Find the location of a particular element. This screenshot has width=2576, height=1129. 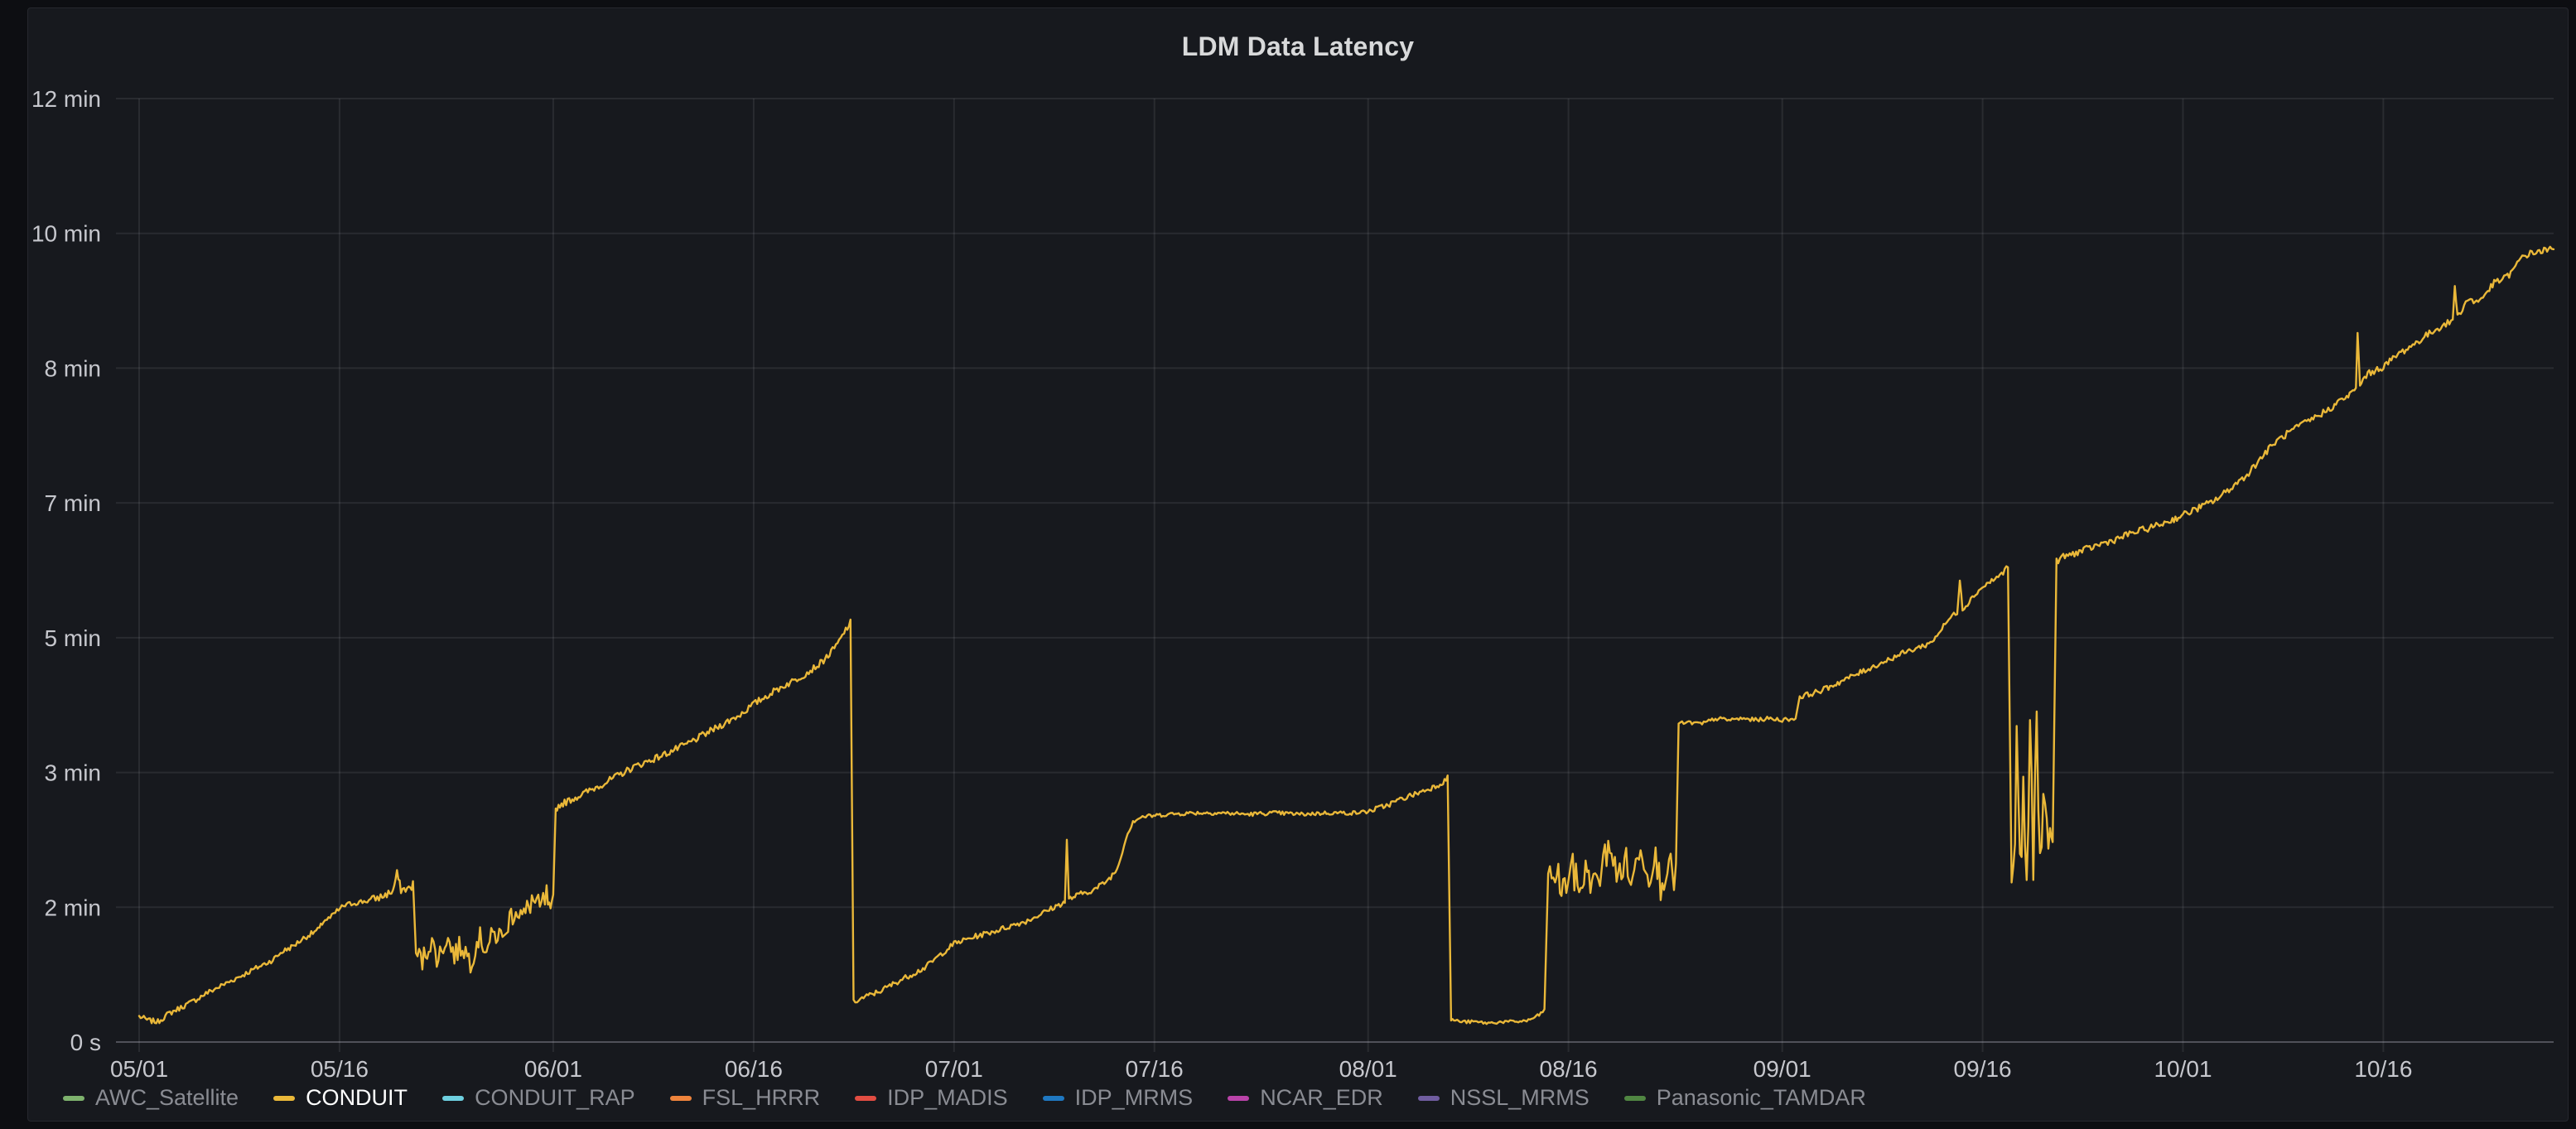

legend-item-conduit: CONDUIT is located at coordinates (340, 1098).